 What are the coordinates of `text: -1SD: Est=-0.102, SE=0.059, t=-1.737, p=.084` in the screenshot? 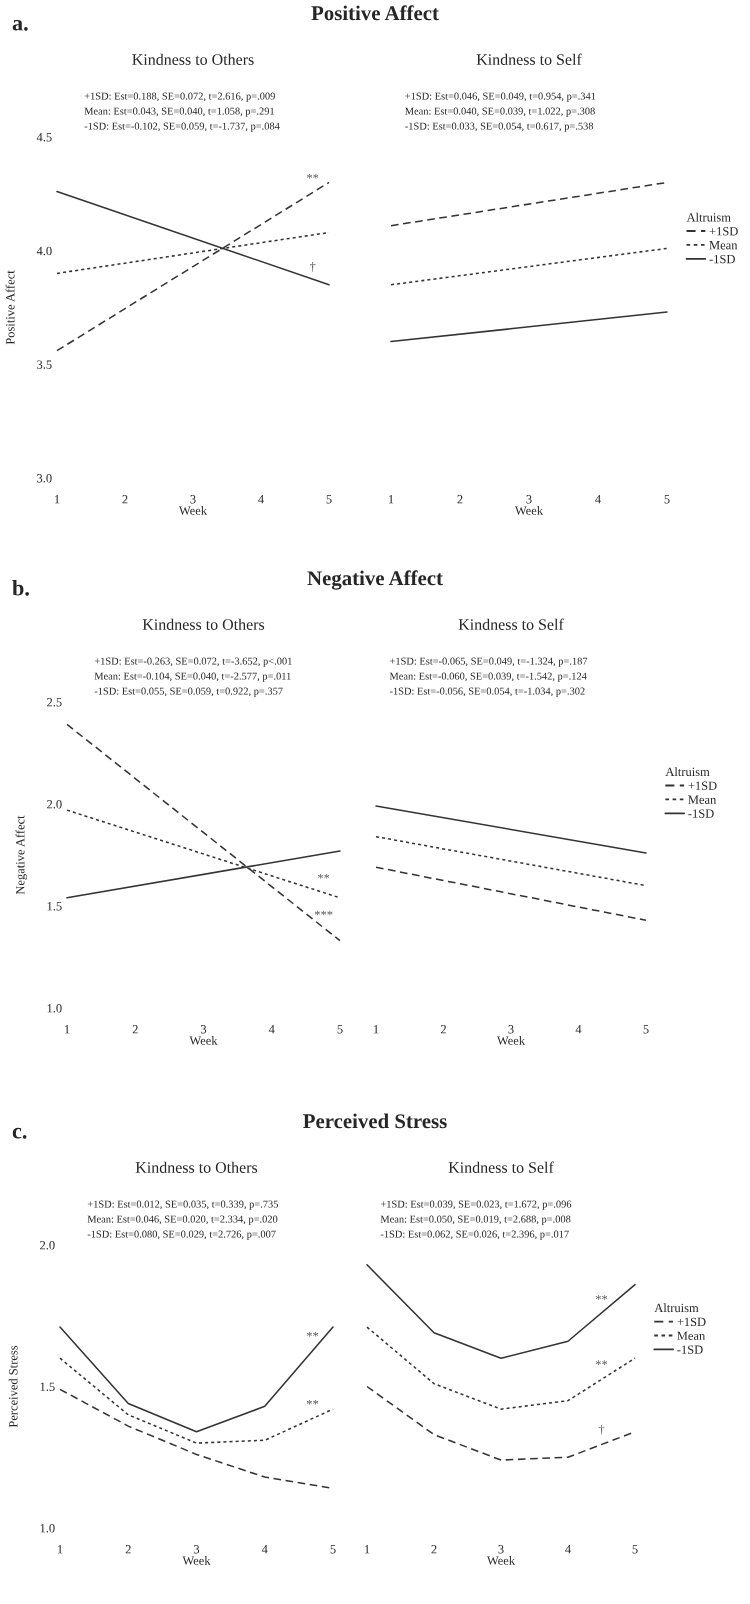 It's located at (182, 127).